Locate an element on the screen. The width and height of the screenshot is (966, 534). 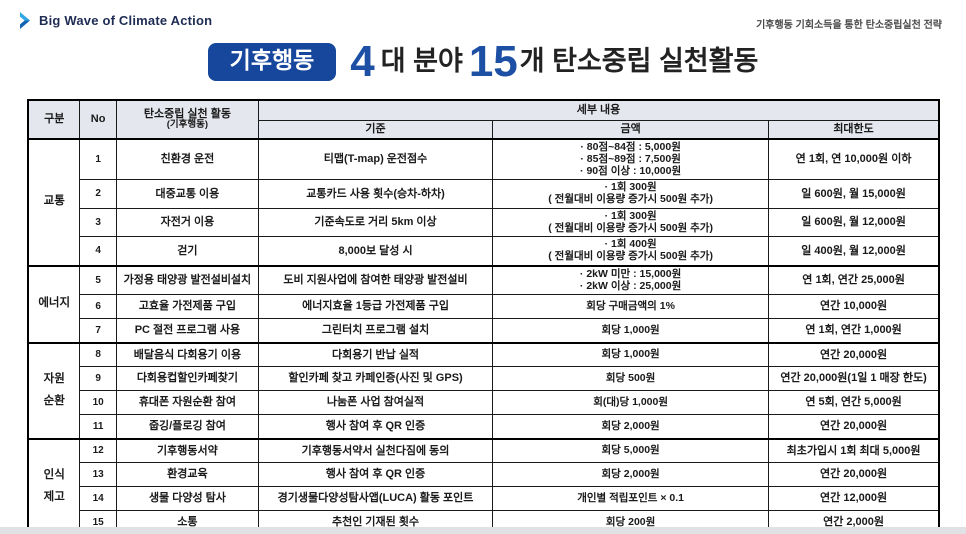
max-cell: 연간 20,000원(1일 1 매장 한도) is located at coordinates (854, 379).